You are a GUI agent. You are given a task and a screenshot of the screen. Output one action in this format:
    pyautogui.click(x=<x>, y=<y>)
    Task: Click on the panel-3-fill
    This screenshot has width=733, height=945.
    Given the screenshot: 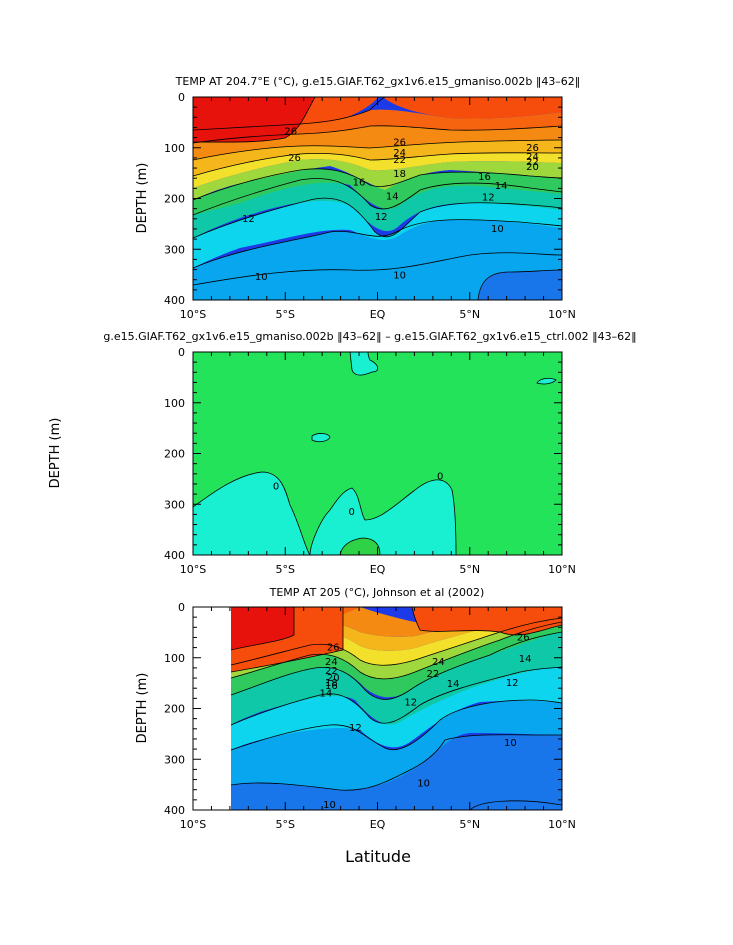 What is the action you would take?
    pyautogui.click(x=396, y=708)
    